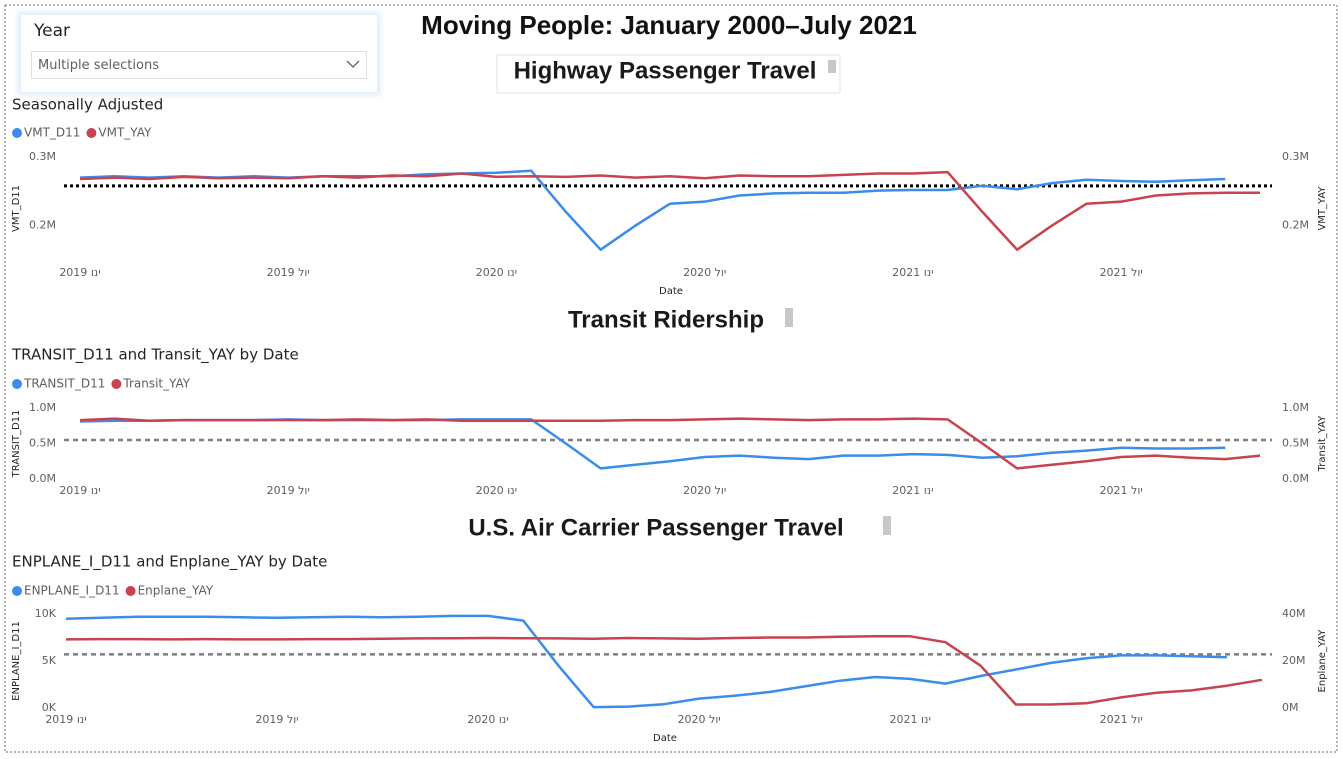  Describe the element at coordinates (1322, 661) in the screenshot. I see `y2-axis-title: Enplane_YAY` at that location.